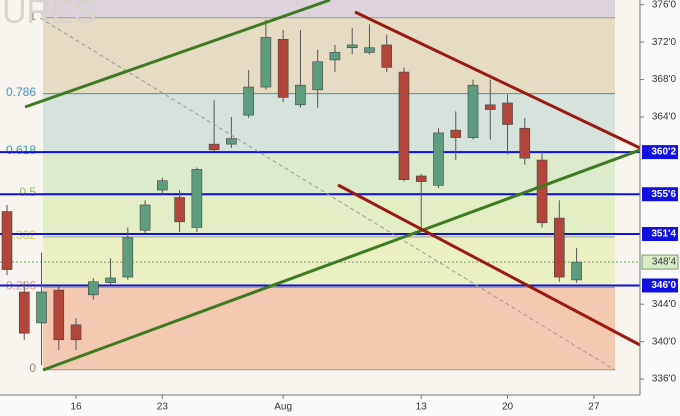 This screenshot has height=416, width=680. I want to click on watermark: URES, so click(49, 15).